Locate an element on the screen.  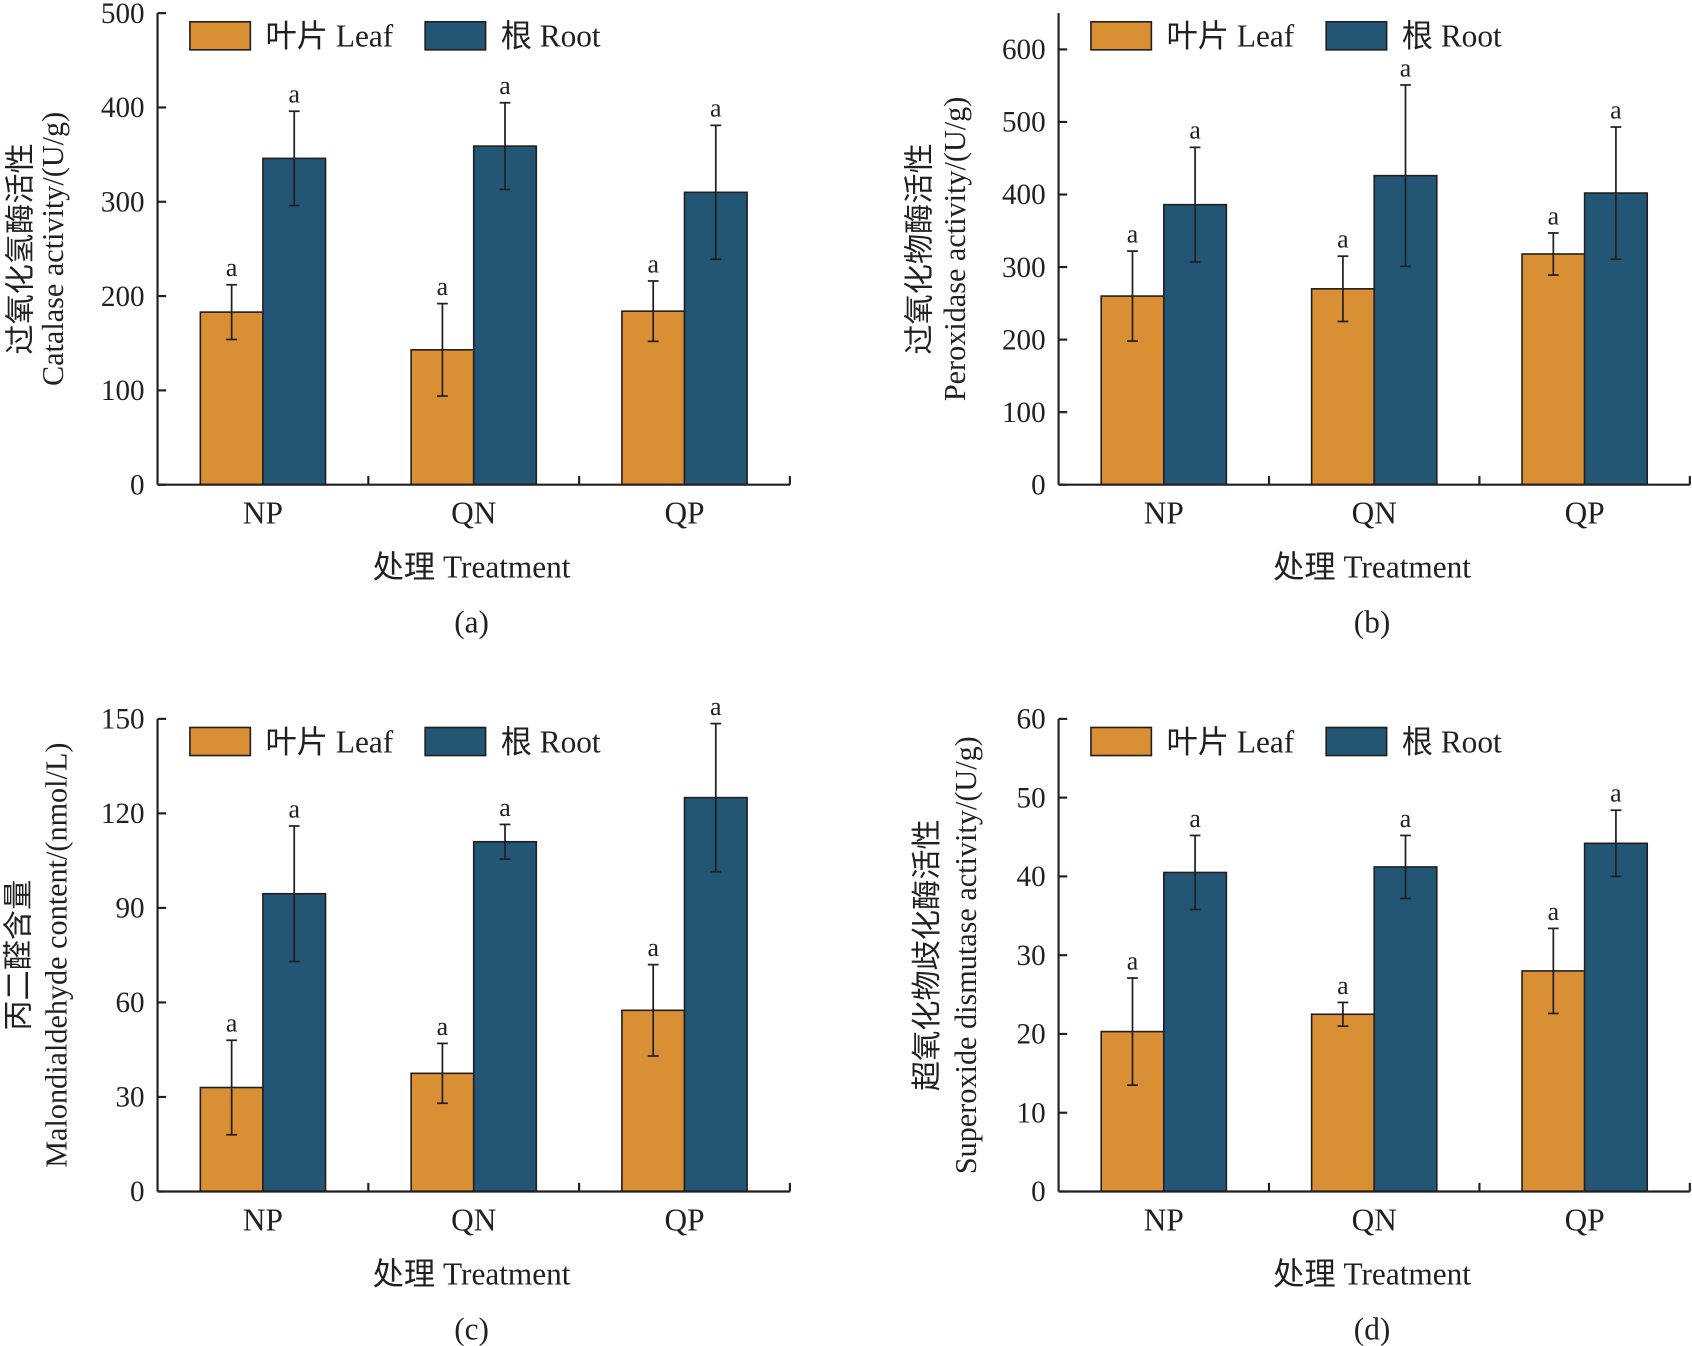
y-tick-label: 300 is located at coordinates (1024, 268).